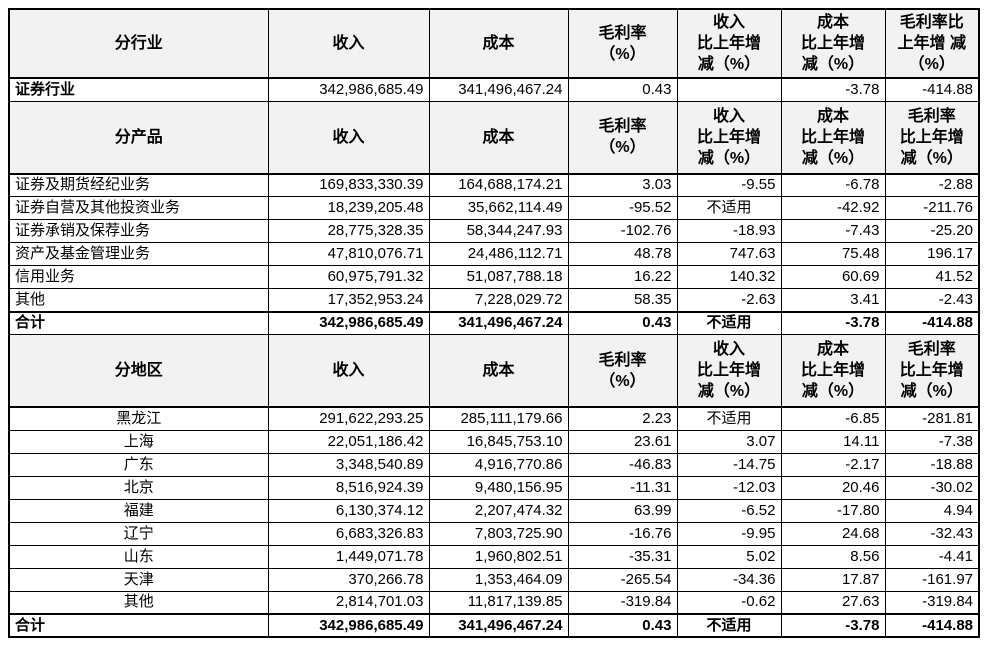 This screenshot has height=658, width=986. I want to click on value-cell: 18,239,205.48, so click(348, 208).